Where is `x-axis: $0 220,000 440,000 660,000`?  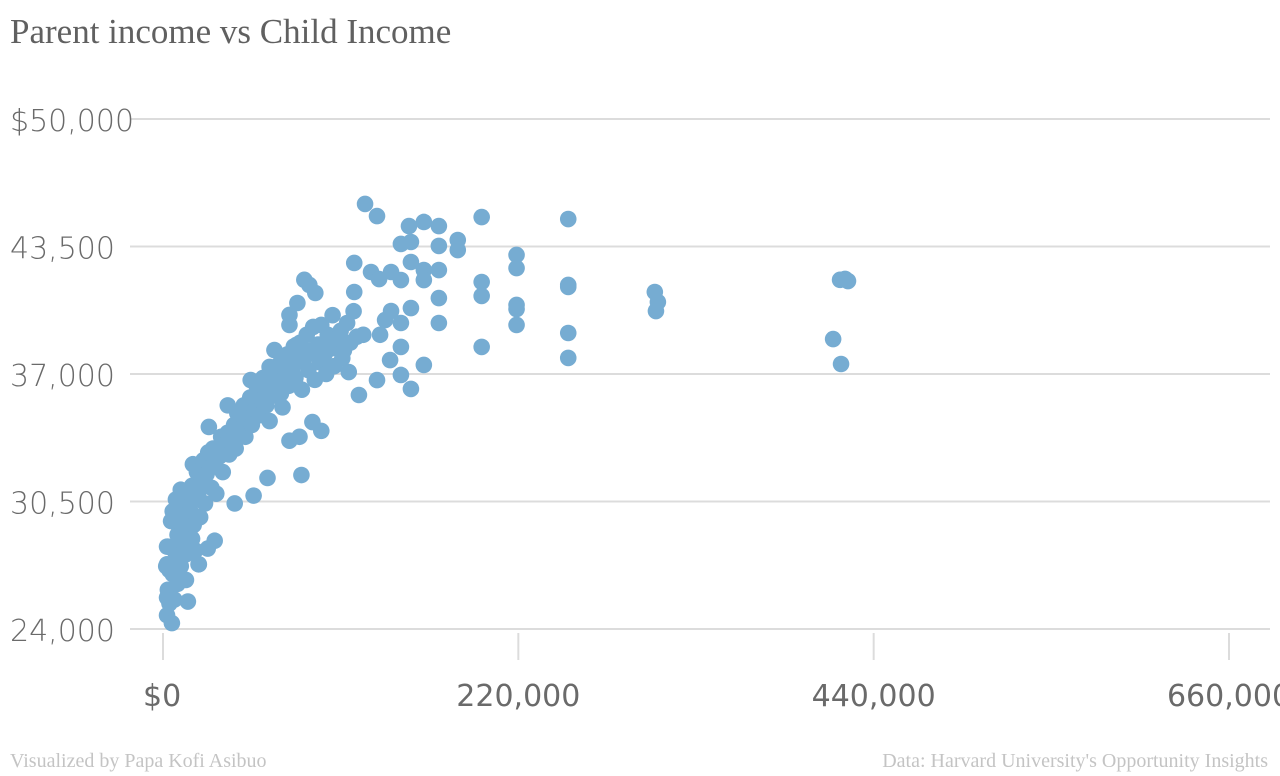
x-axis: $0 220,000 440,000 660,000 is located at coordinates (711, 673).